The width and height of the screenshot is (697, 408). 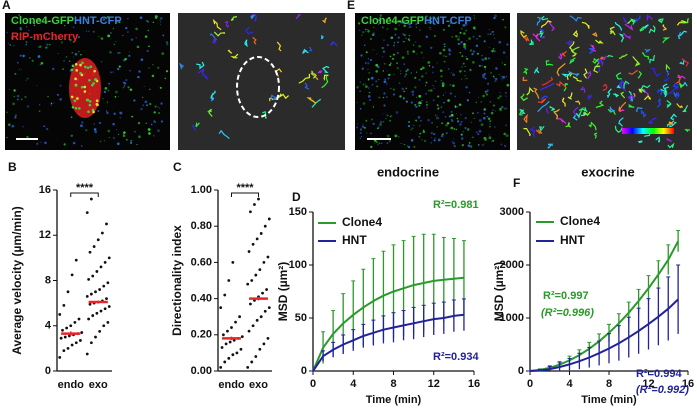 What do you see at coordinates (393, 384) in the screenshot?
I see `x-tick-label: 8` at bounding box center [393, 384].